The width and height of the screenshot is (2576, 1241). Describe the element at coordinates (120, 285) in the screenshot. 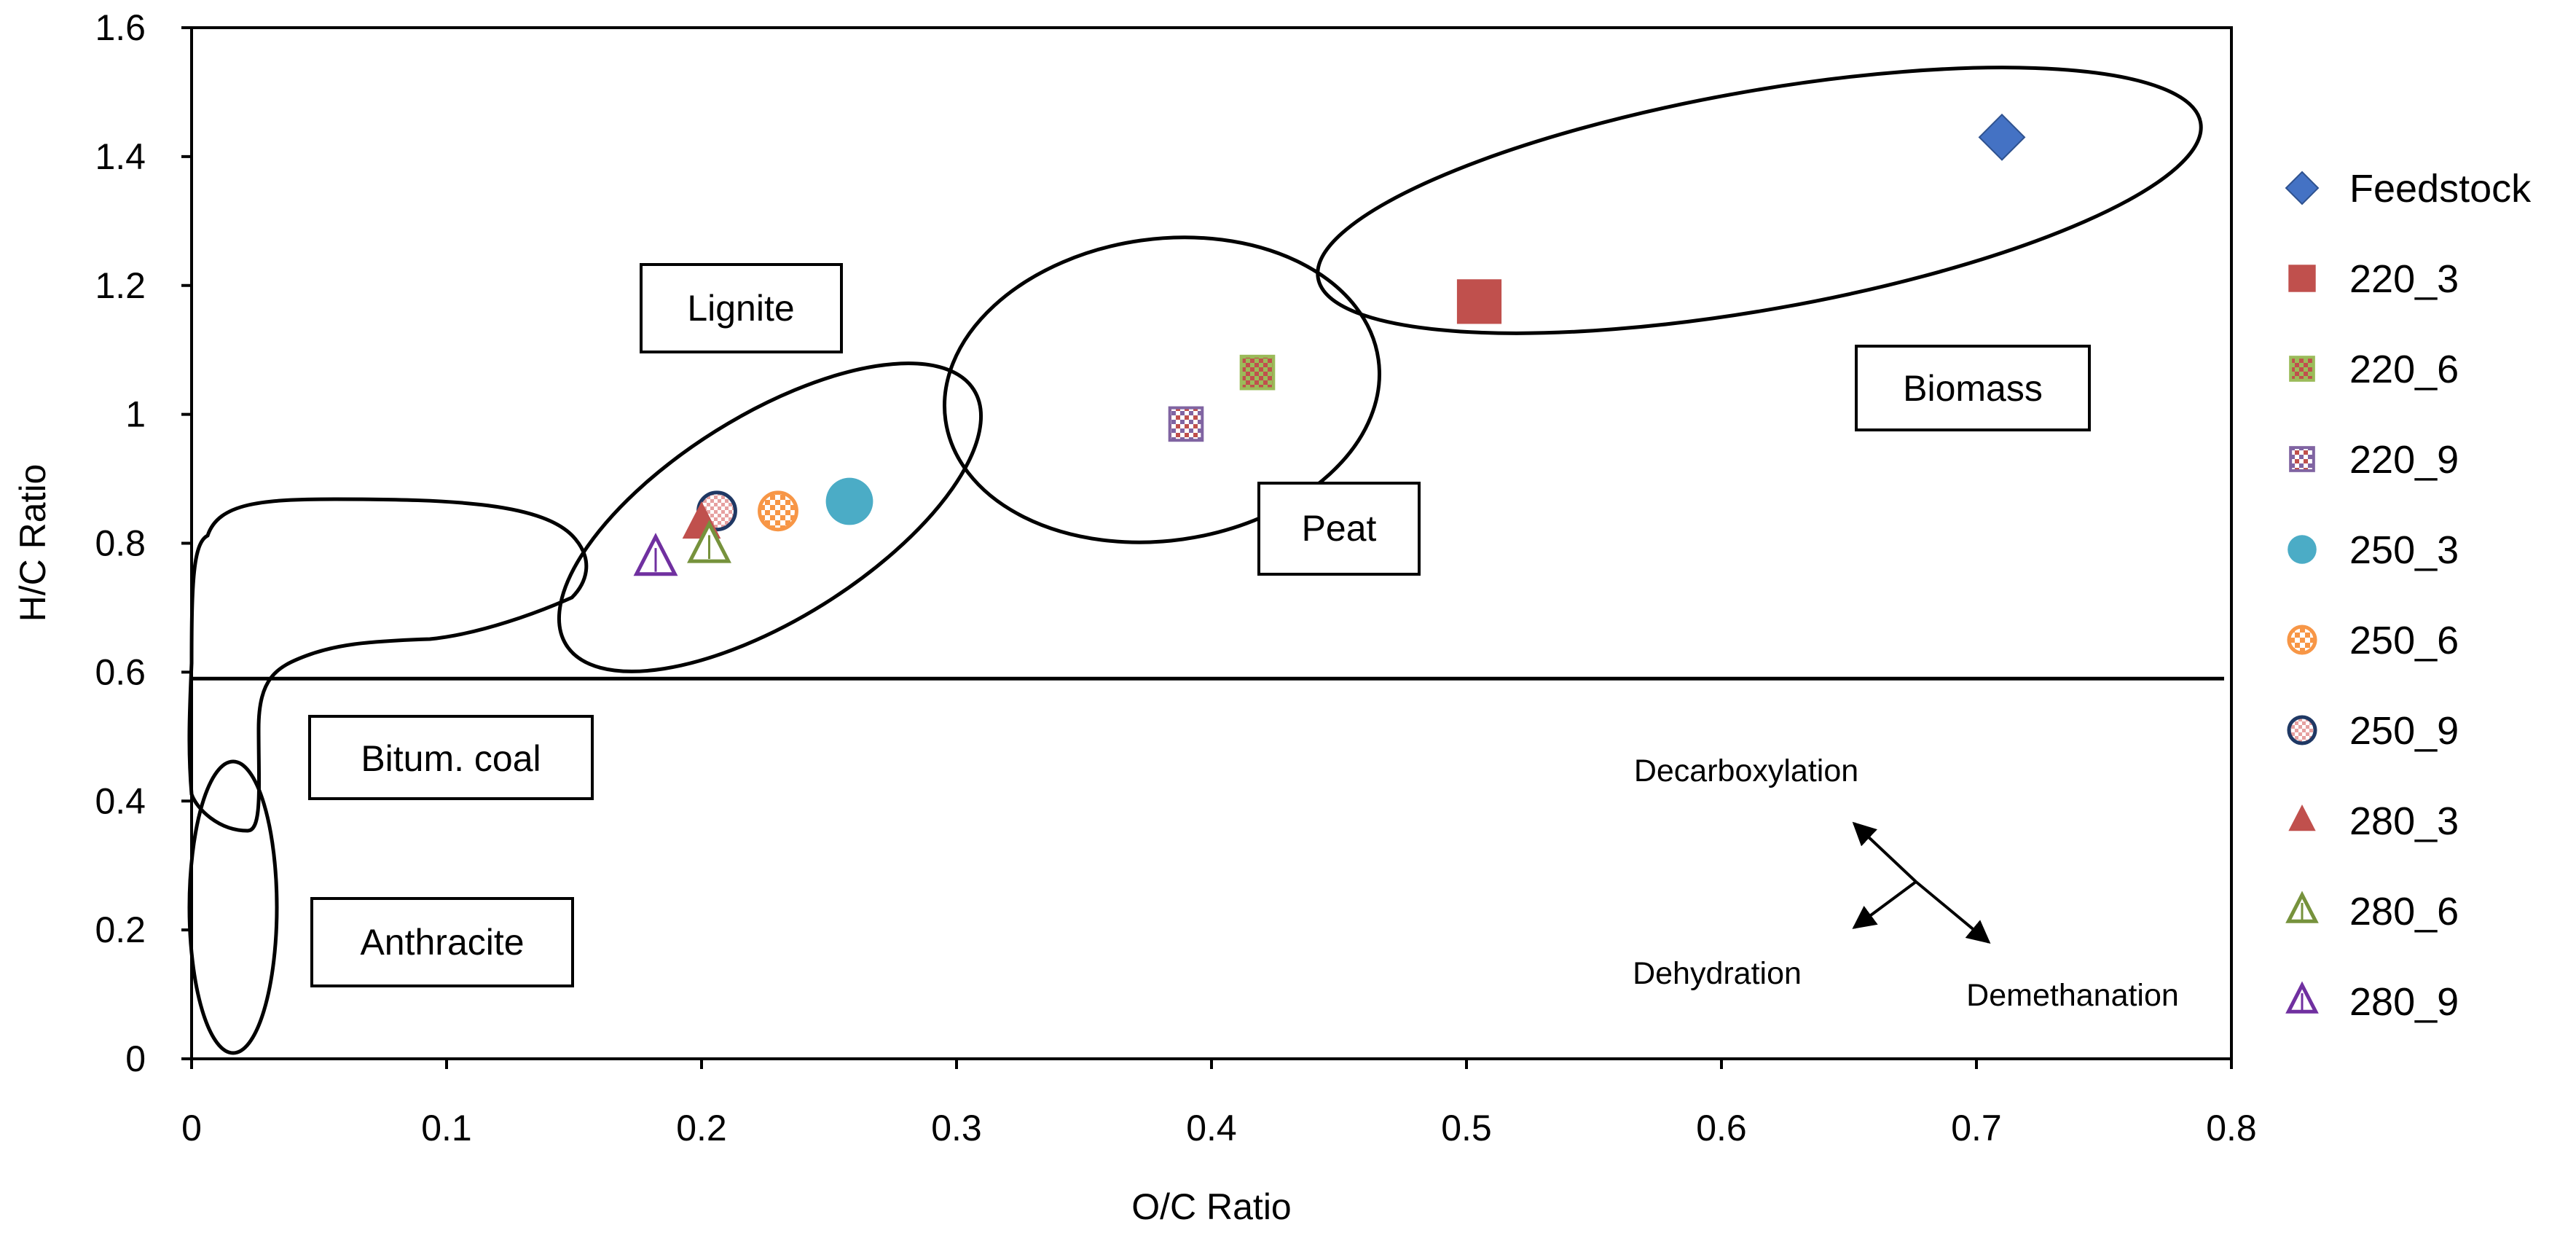

I see `y-tick-label: 1.2` at that location.